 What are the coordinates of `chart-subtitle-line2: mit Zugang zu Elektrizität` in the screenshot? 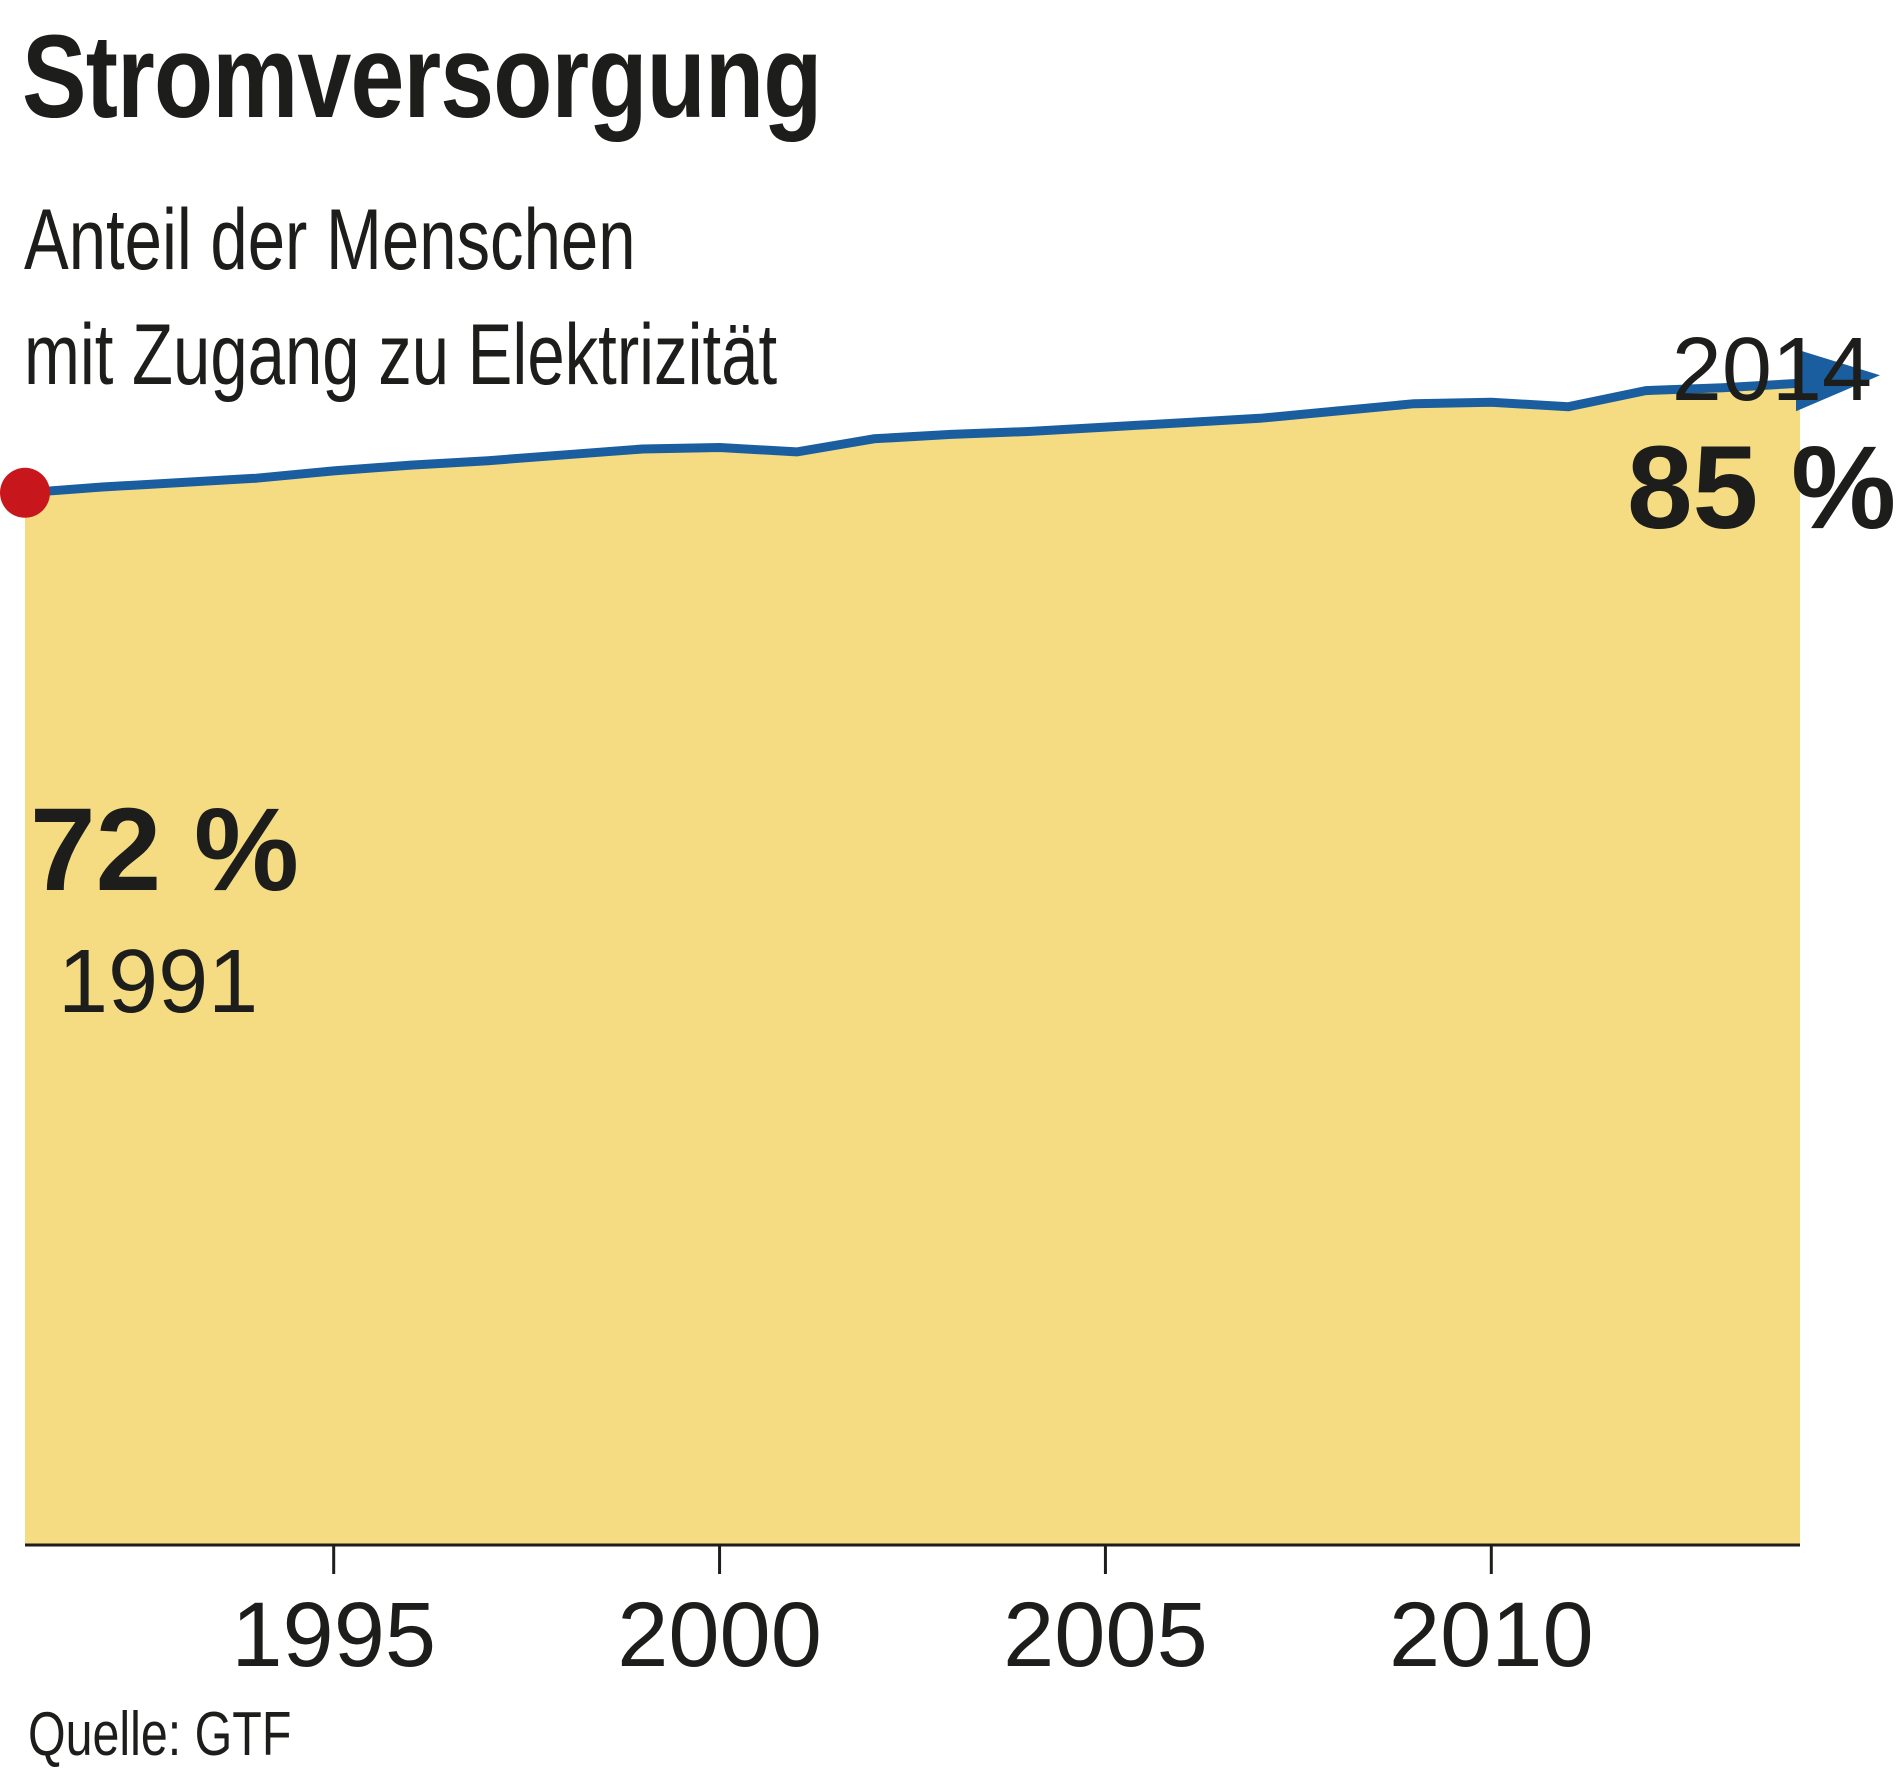 It's located at (401, 355).